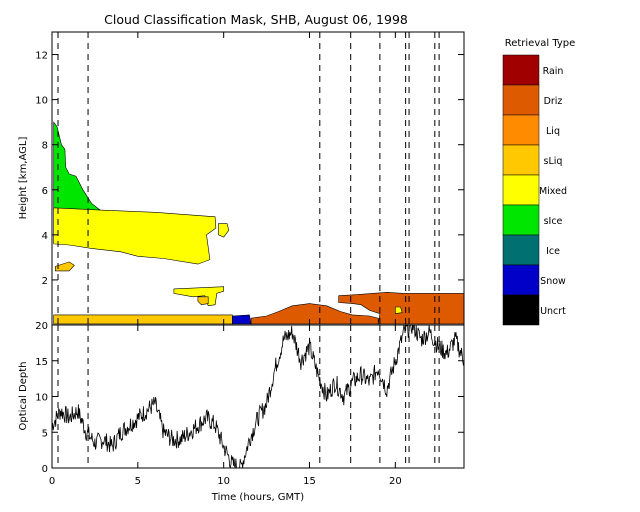  I want to click on top-y-tick-label-1: 4, so click(45, 236).